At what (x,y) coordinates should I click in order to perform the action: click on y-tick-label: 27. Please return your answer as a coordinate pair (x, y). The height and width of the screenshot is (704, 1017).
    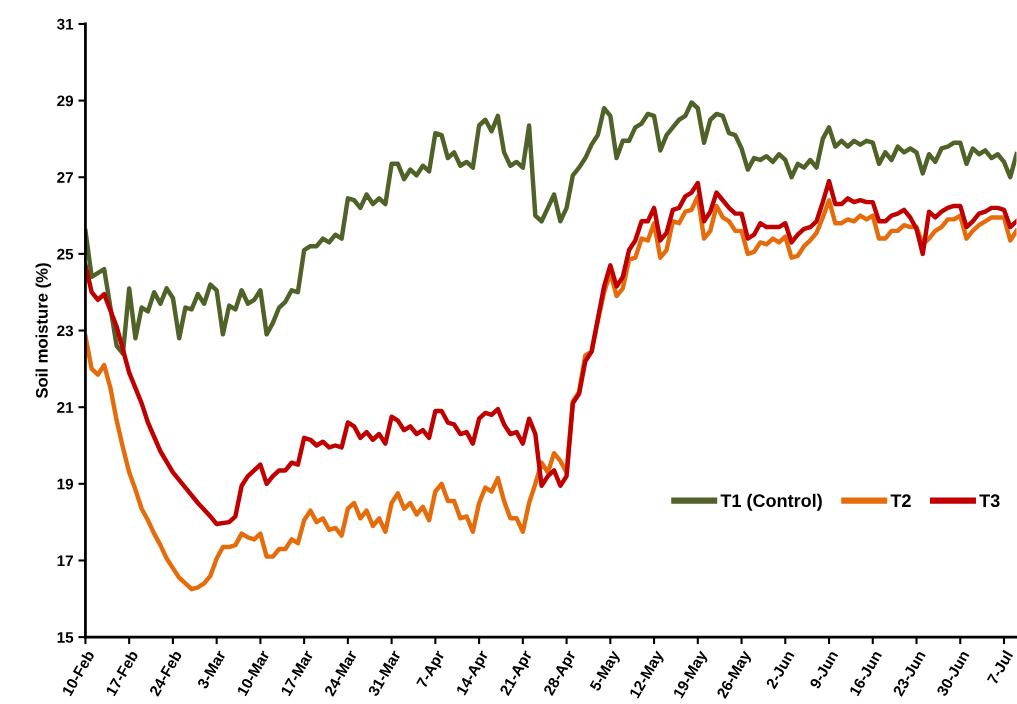
    Looking at the image, I should click on (65, 177).